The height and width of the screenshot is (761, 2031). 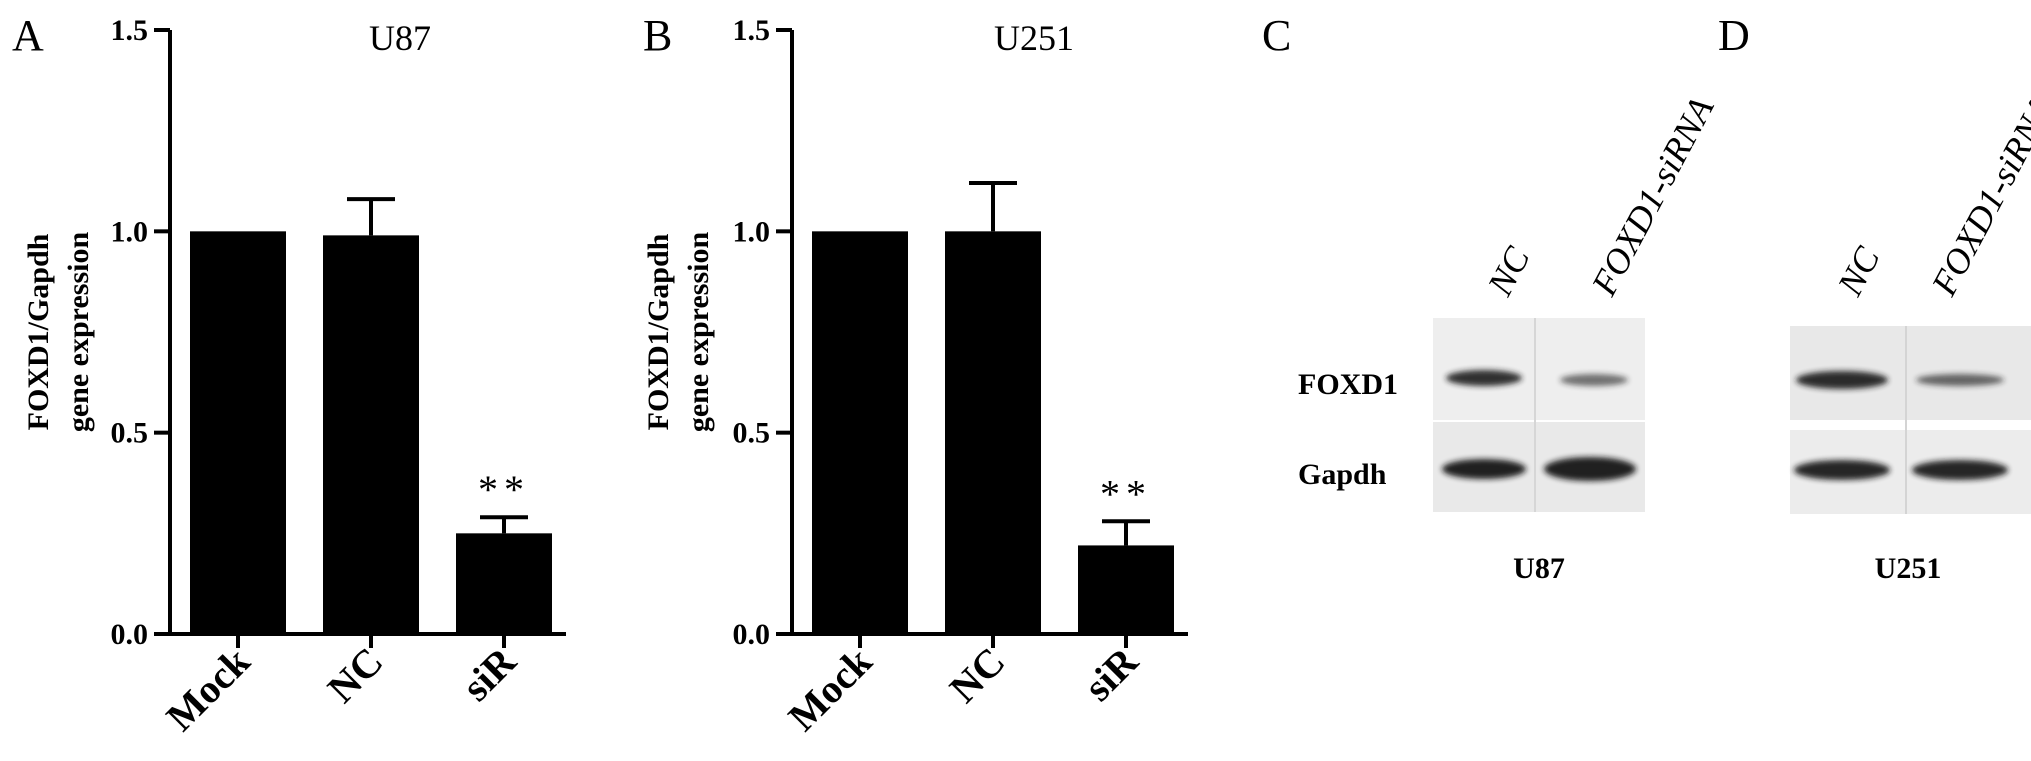 I want to click on panel-letter-a: A, so click(x=28, y=35).